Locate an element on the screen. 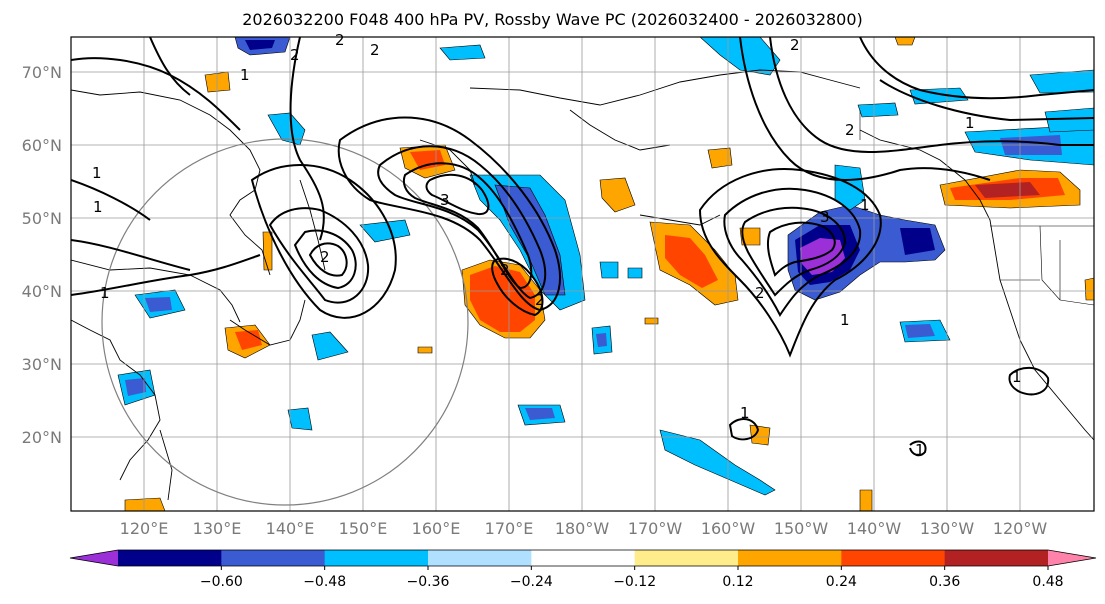 The width and height of the screenshot is (1105, 604). colorbar-tick-label: −0.48 is located at coordinates (324, 582).